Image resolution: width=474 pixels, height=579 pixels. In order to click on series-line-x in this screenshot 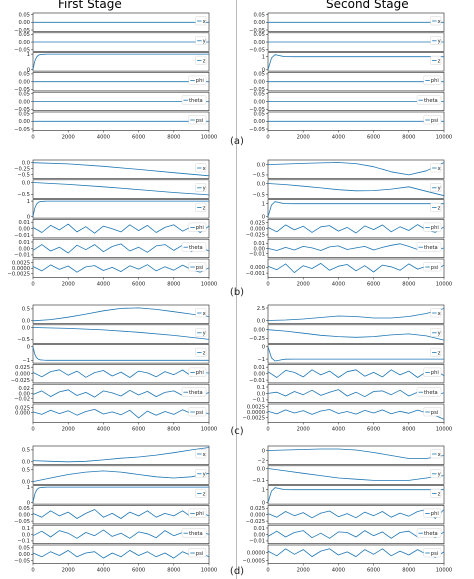, I will do `click(121, 455)`.